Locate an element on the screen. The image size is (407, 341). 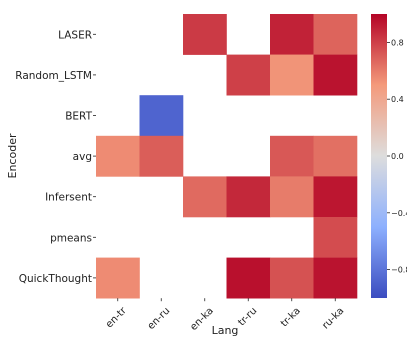
y-tick-label: BERT is located at coordinates (78, 117).